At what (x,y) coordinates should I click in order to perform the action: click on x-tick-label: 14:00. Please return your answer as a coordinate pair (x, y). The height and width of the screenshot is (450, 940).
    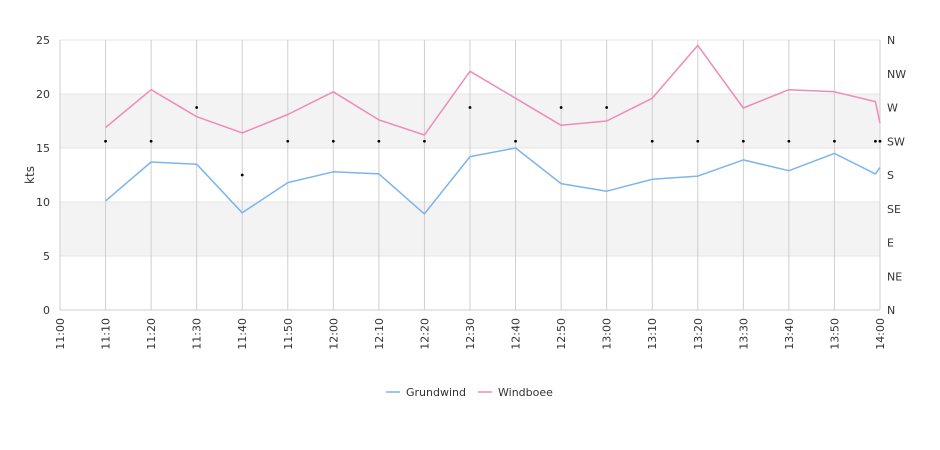
    Looking at the image, I should click on (880, 334).